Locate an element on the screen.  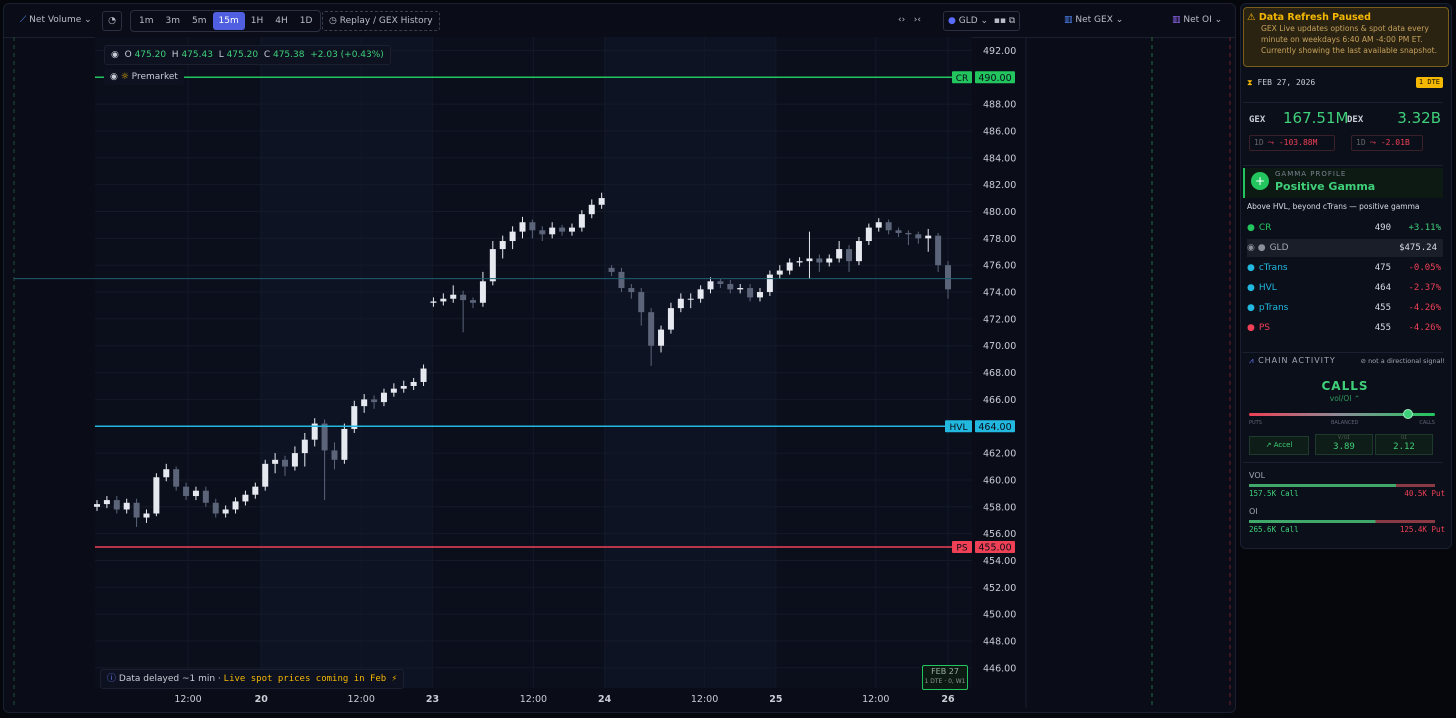
eye-icon: ◉ is located at coordinates (115, 55).